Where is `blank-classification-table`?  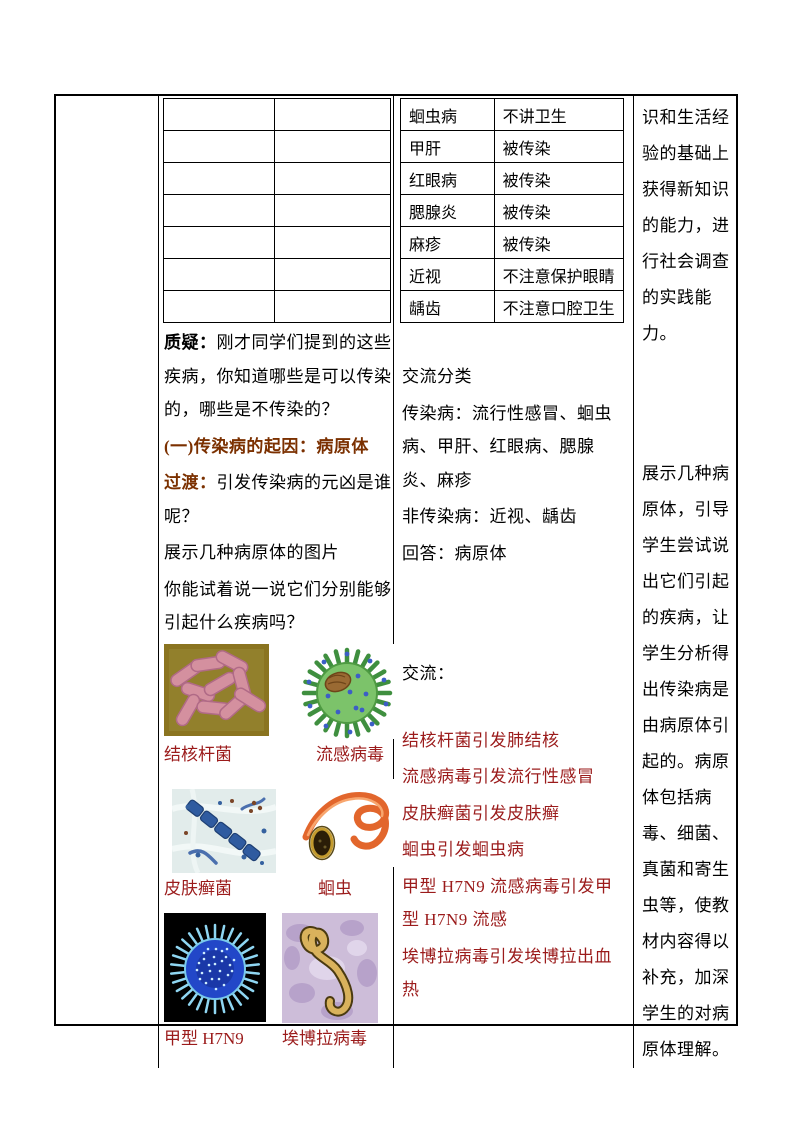 blank-classification-table is located at coordinates (276, 210).